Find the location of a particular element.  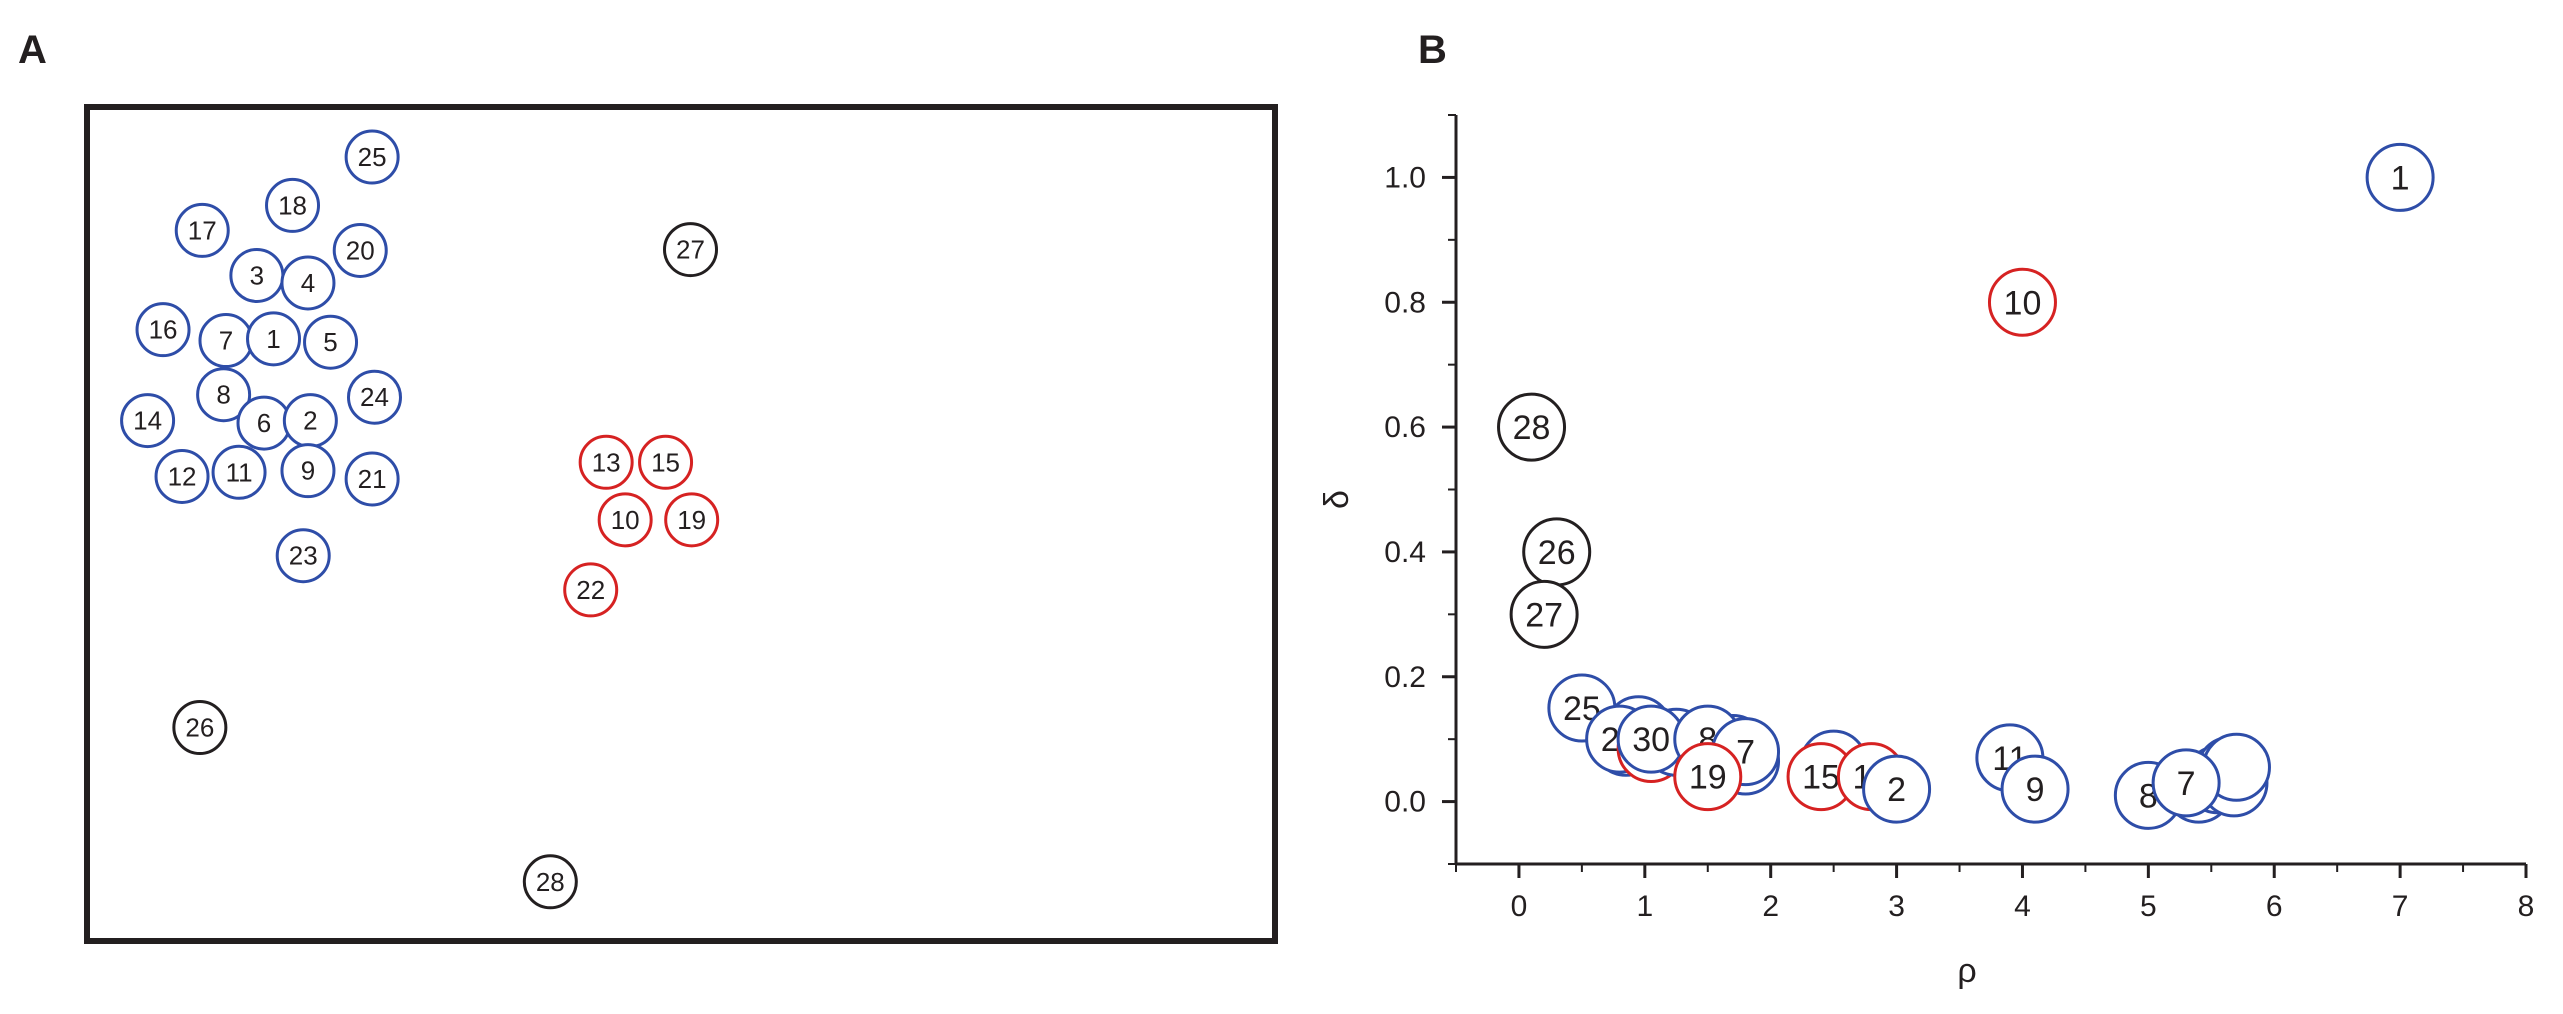

panel-a-point-label: 7 is located at coordinates (226, 341).